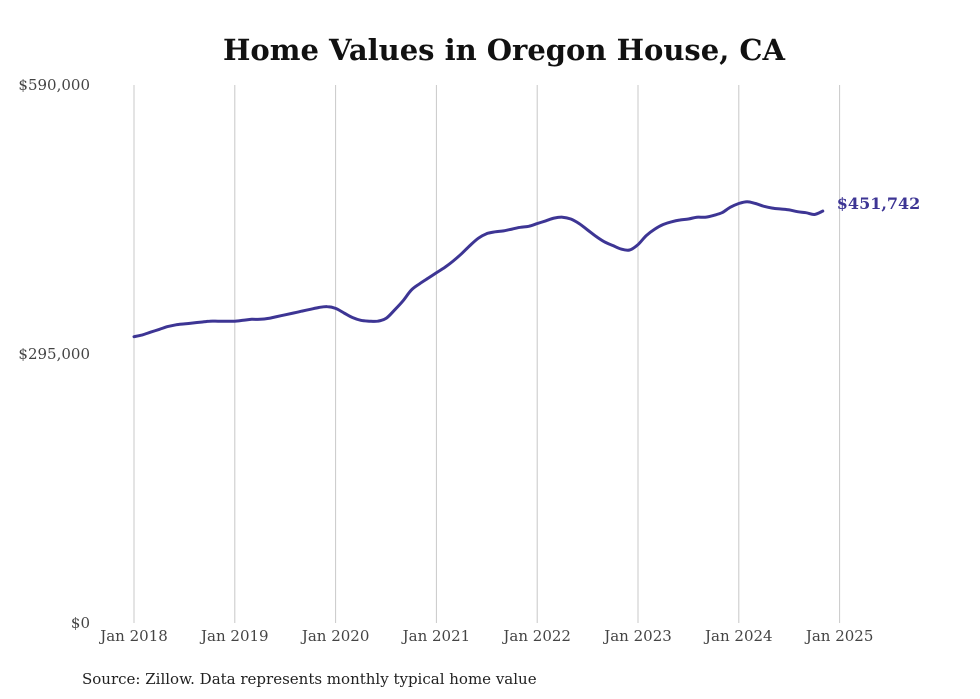 This screenshot has height=699, width=980. I want to click on y-tick-label: $0, so click(80, 623).